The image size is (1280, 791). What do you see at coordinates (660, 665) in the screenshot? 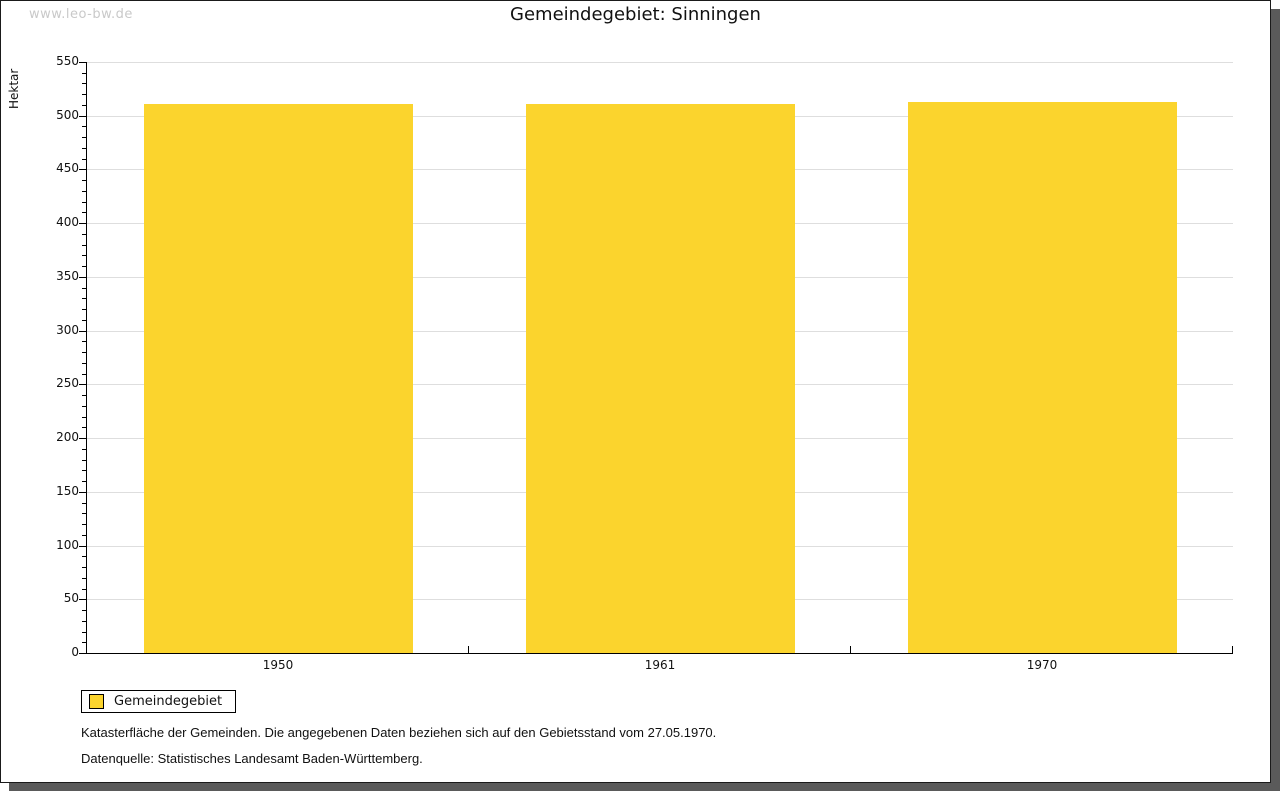
I see `x-tick-label-1961: 1961` at bounding box center [660, 665].